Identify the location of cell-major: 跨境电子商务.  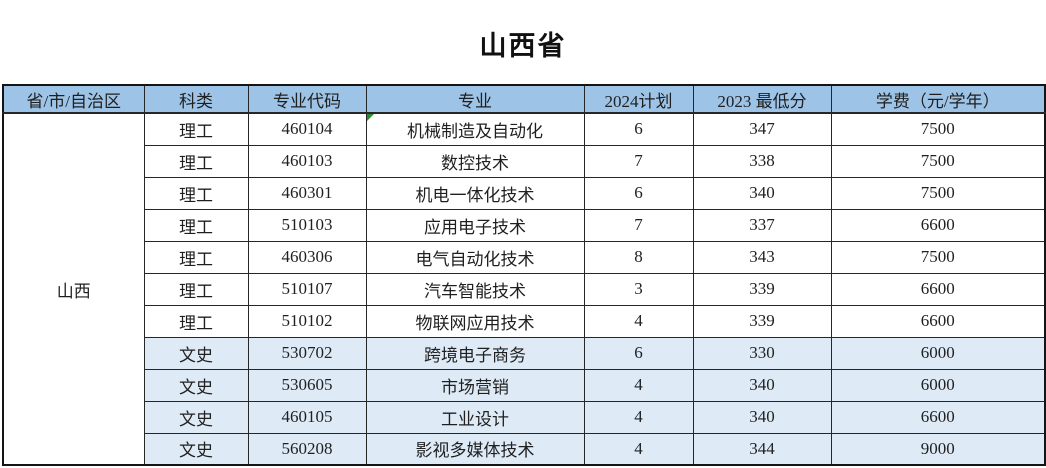
(475, 353).